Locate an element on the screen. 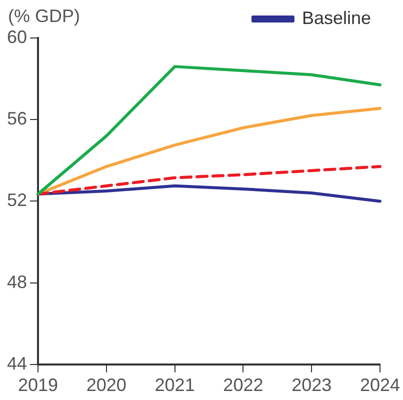 This screenshot has width=403, height=400. y-tick-label: 56 is located at coordinates (17, 118).